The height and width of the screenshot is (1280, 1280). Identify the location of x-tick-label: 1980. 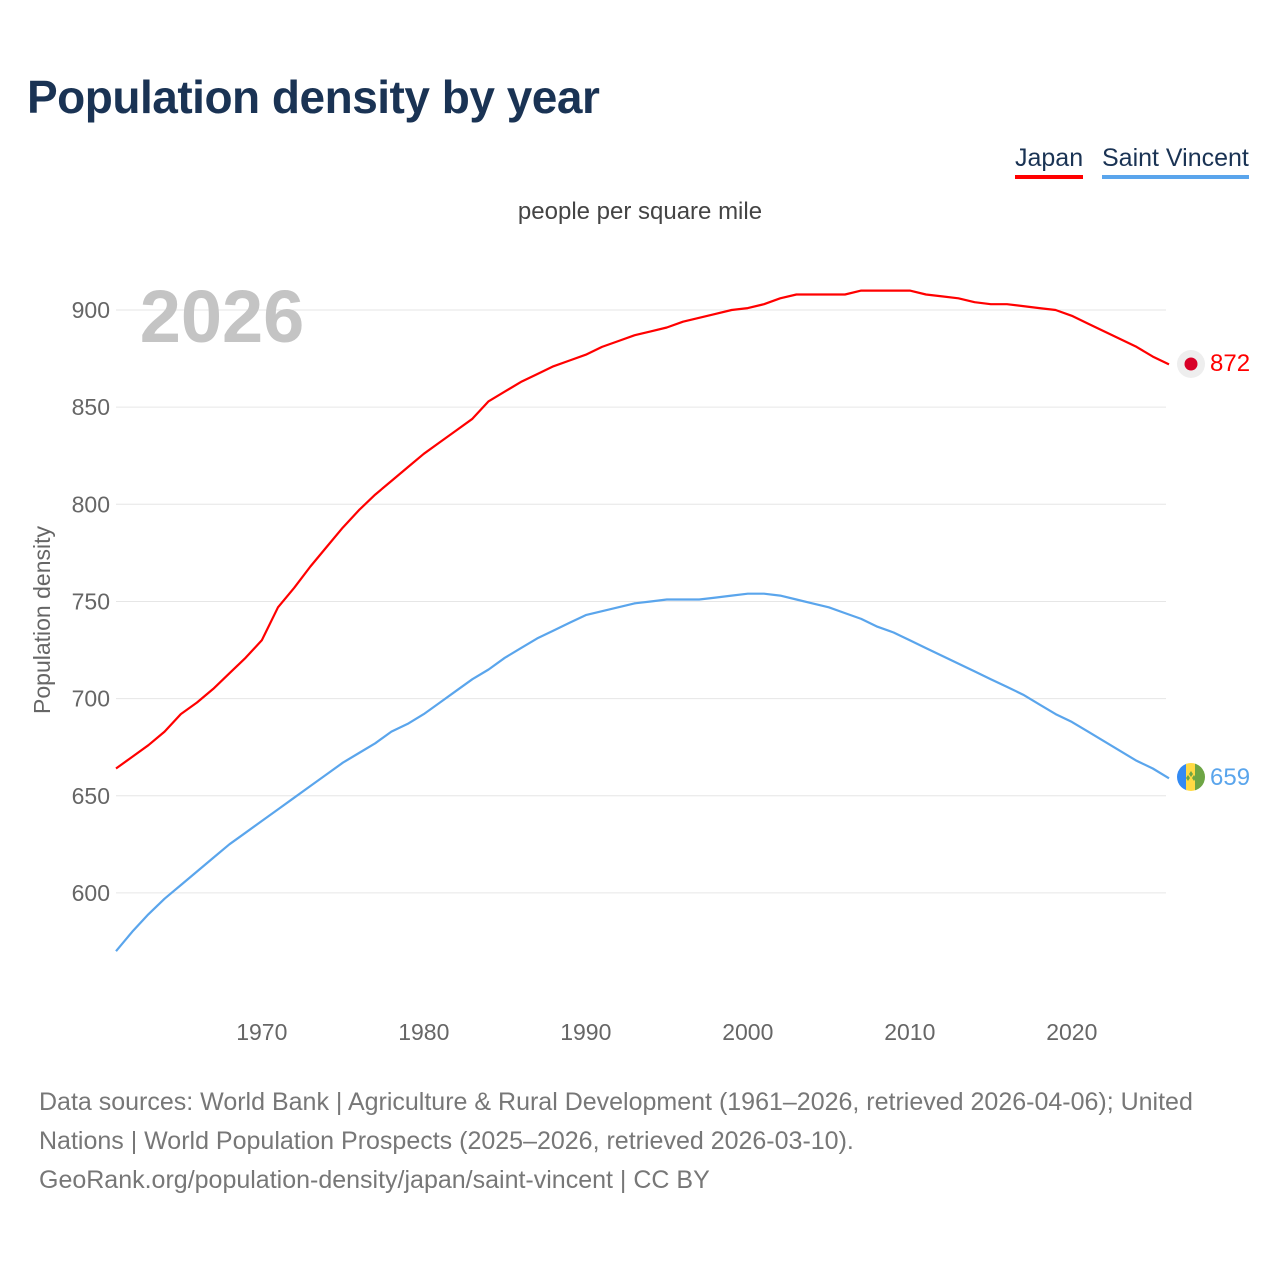
(423, 1032).